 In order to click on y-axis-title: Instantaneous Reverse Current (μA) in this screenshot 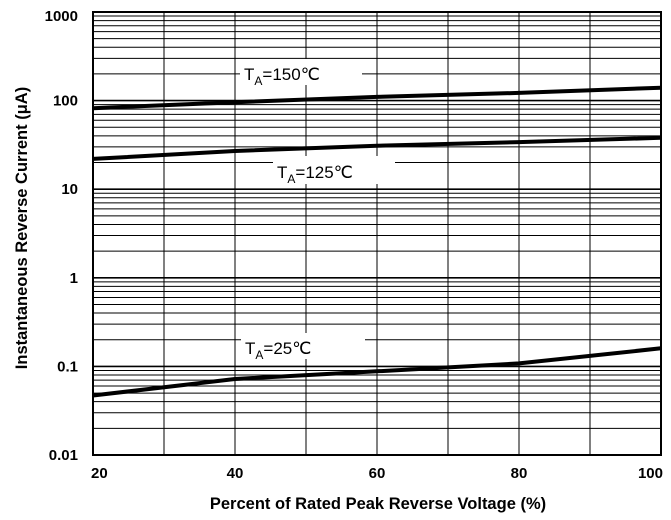, I will do `click(22, 228)`.